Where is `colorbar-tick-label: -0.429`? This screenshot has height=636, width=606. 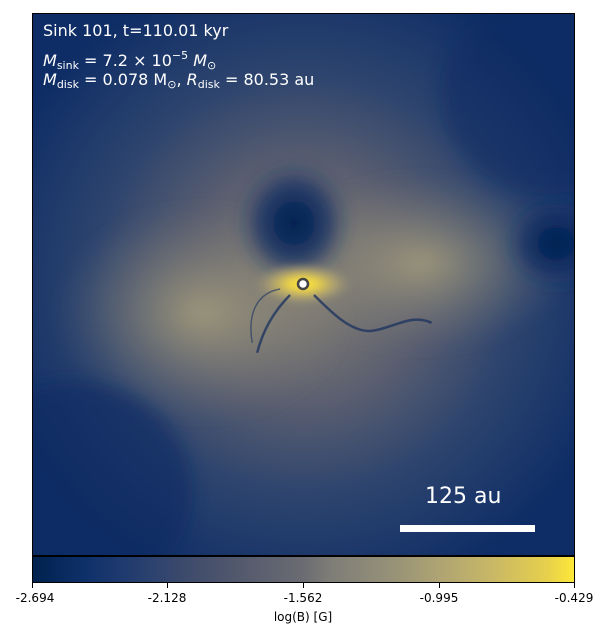
colorbar-tick-label: -0.429 is located at coordinates (574, 598).